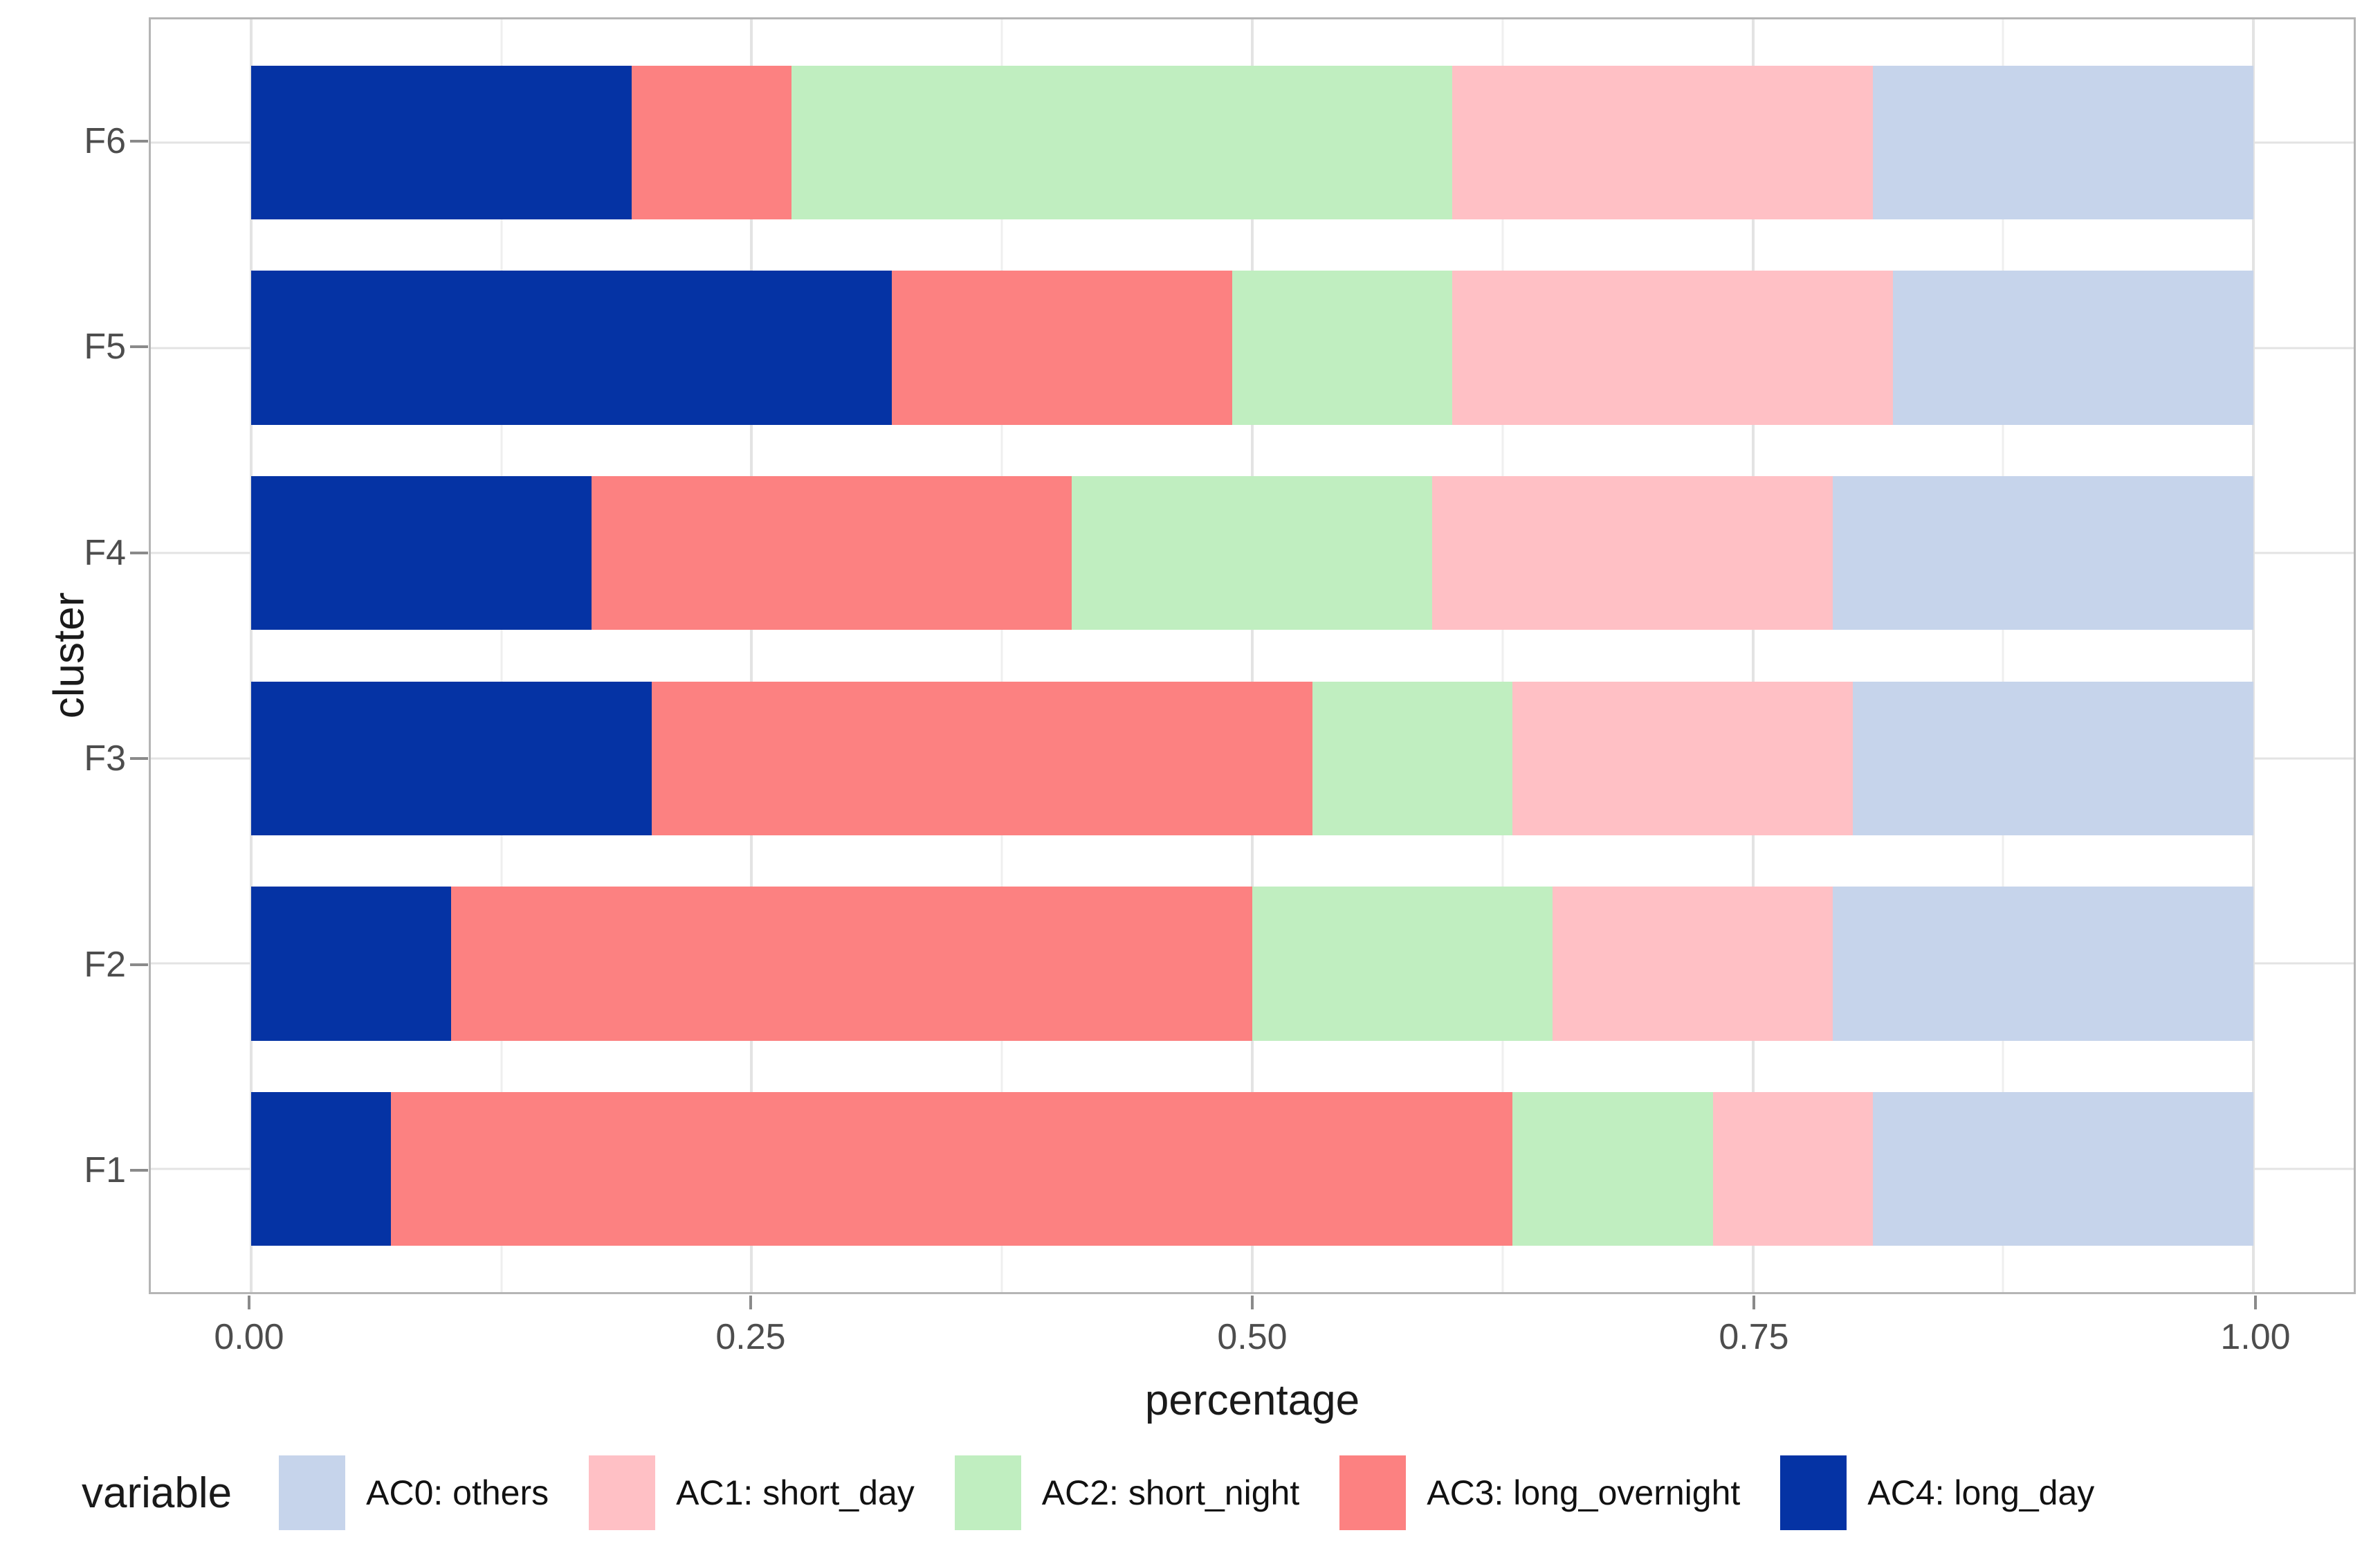  What do you see at coordinates (157, 1493) in the screenshot?
I see `legend-title: variable` at bounding box center [157, 1493].